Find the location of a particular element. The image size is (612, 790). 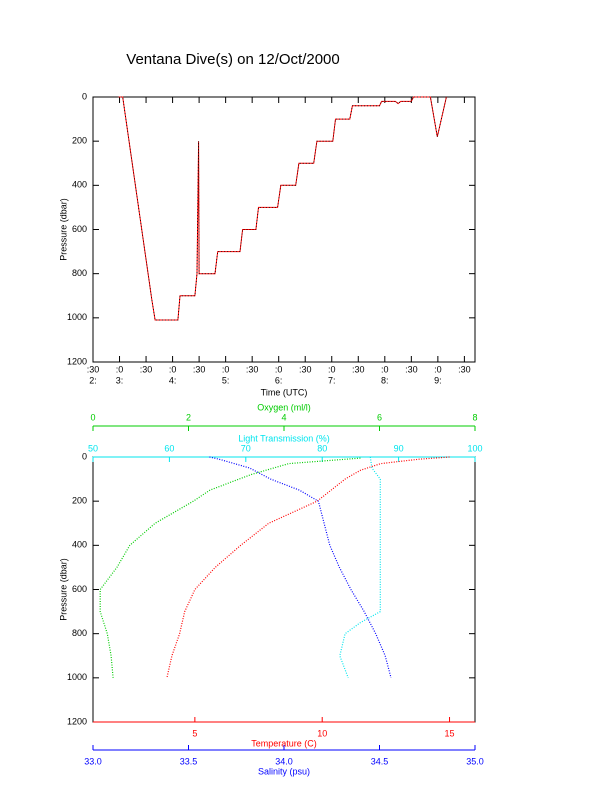

x-tick-label: 34.5 is located at coordinates (380, 761).